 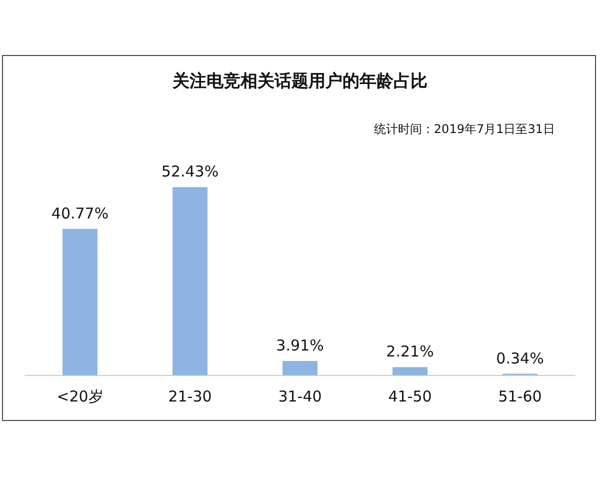 I want to click on data-label: 3.91%, so click(x=300, y=345).